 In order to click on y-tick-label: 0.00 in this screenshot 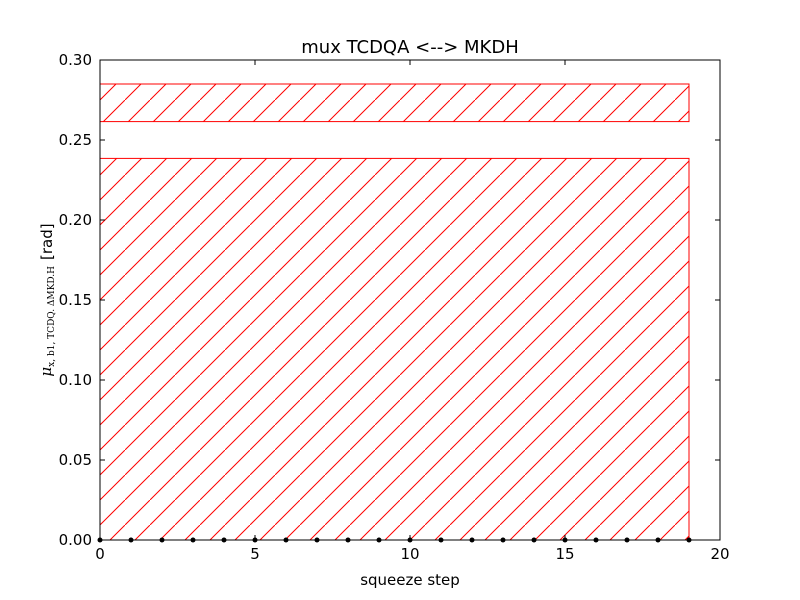, I will do `click(75, 540)`.